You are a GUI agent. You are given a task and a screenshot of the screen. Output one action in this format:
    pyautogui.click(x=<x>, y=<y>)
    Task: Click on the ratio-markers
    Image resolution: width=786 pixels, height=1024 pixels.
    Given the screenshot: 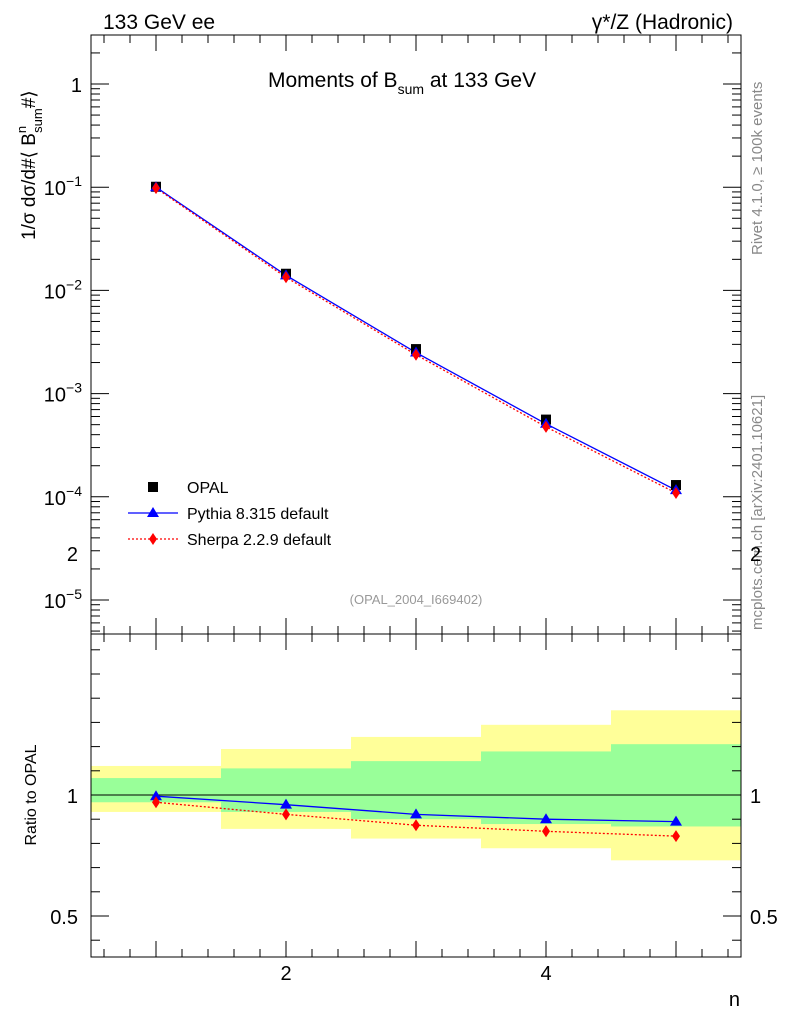 What is the action you would take?
    pyautogui.click(x=416, y=816)
    